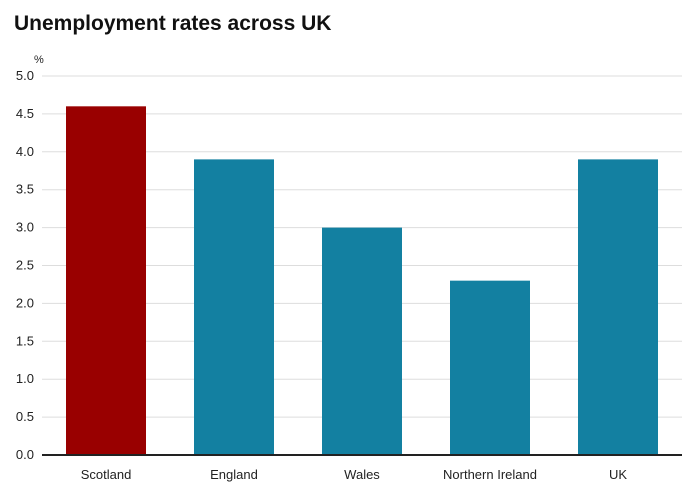  I want to click on y-tick-label: 0.5, so click(25, 416).